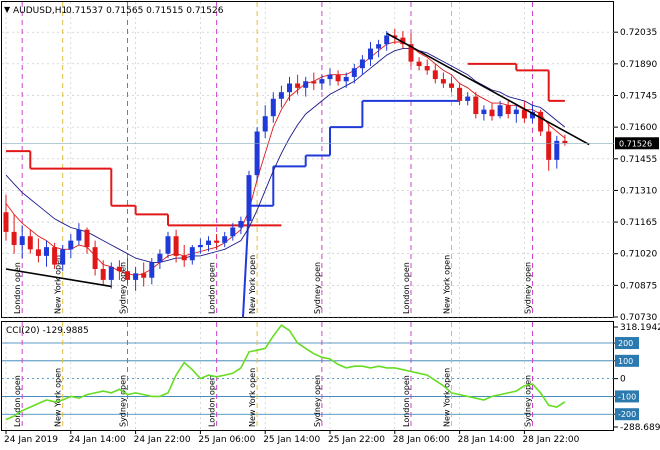  Describe the element at coordinates (638, 318) in the screenshot. I see `price-tick-label: 0.70730` at that location.